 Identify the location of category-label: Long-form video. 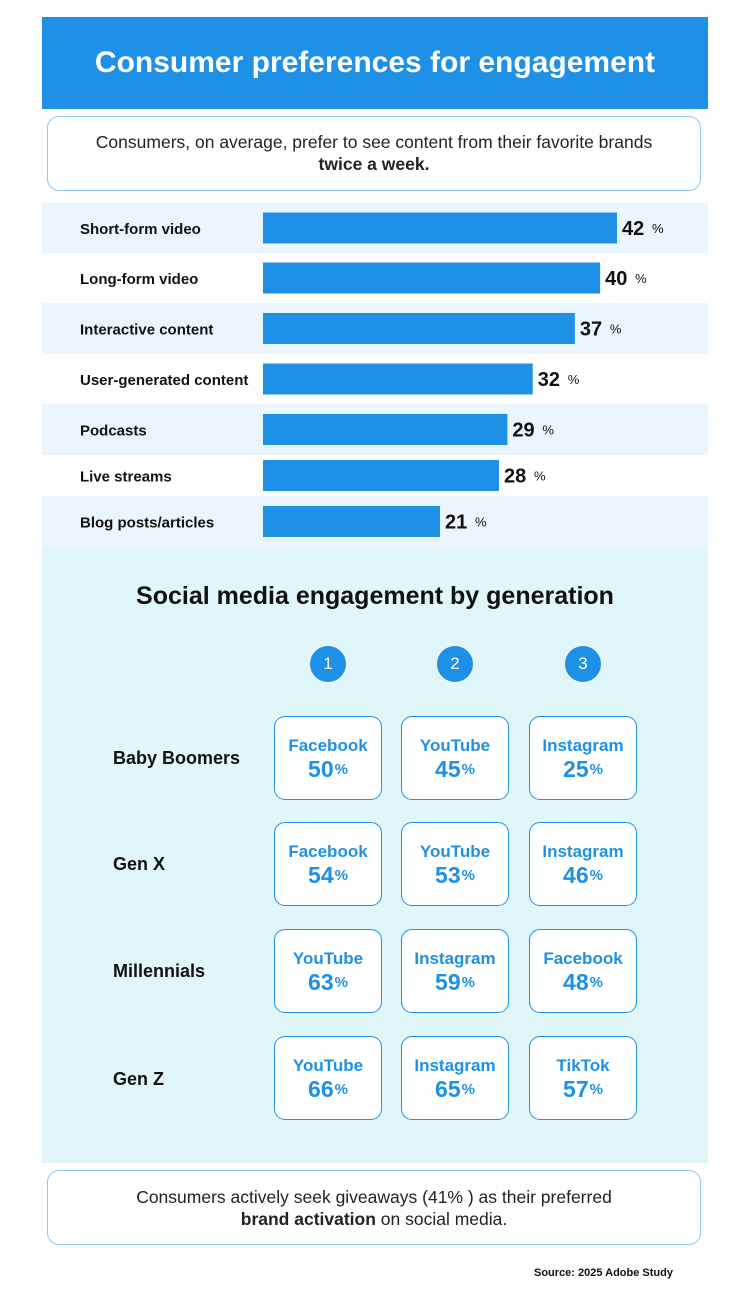
(139, 279).